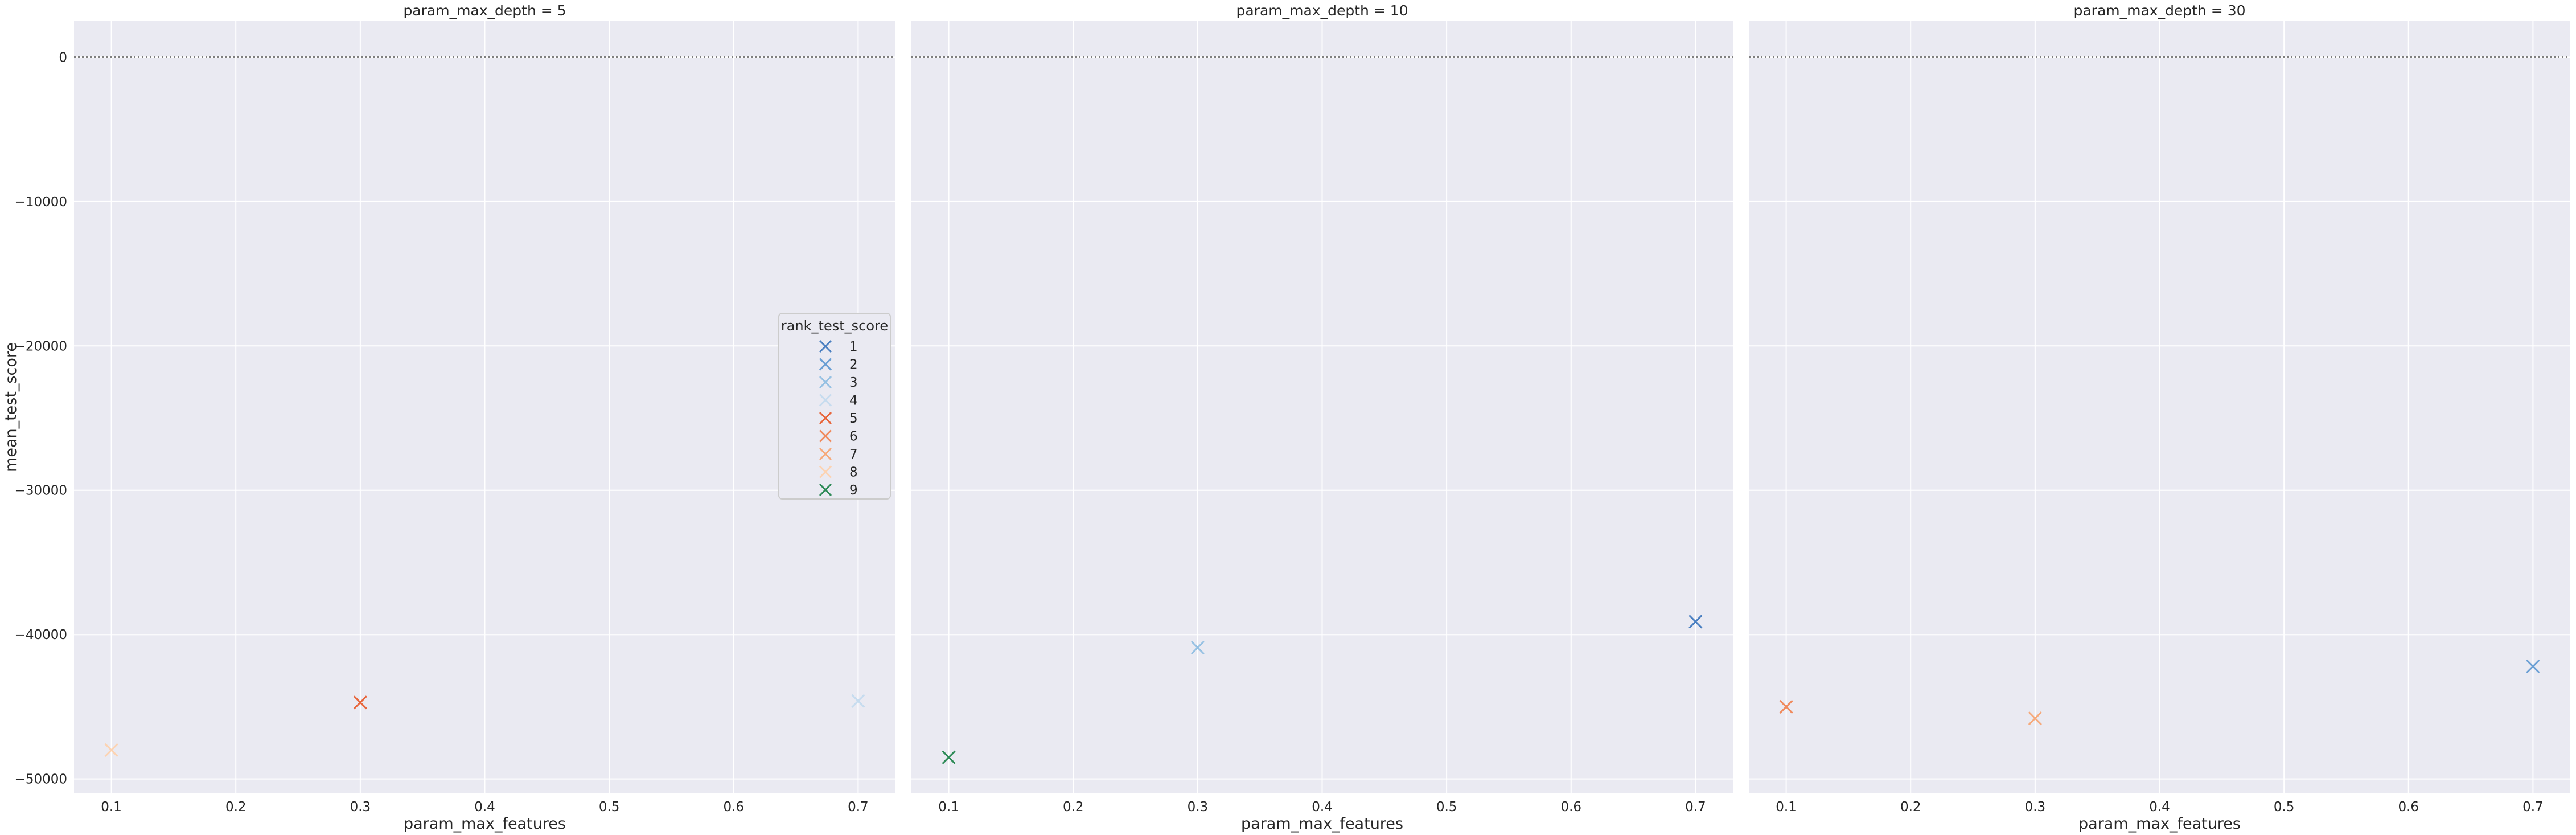 The image size is (2576, 835). Describe the element at coordinates (853, 490) in the screenshot. I see `legend-label: 9` at that location.